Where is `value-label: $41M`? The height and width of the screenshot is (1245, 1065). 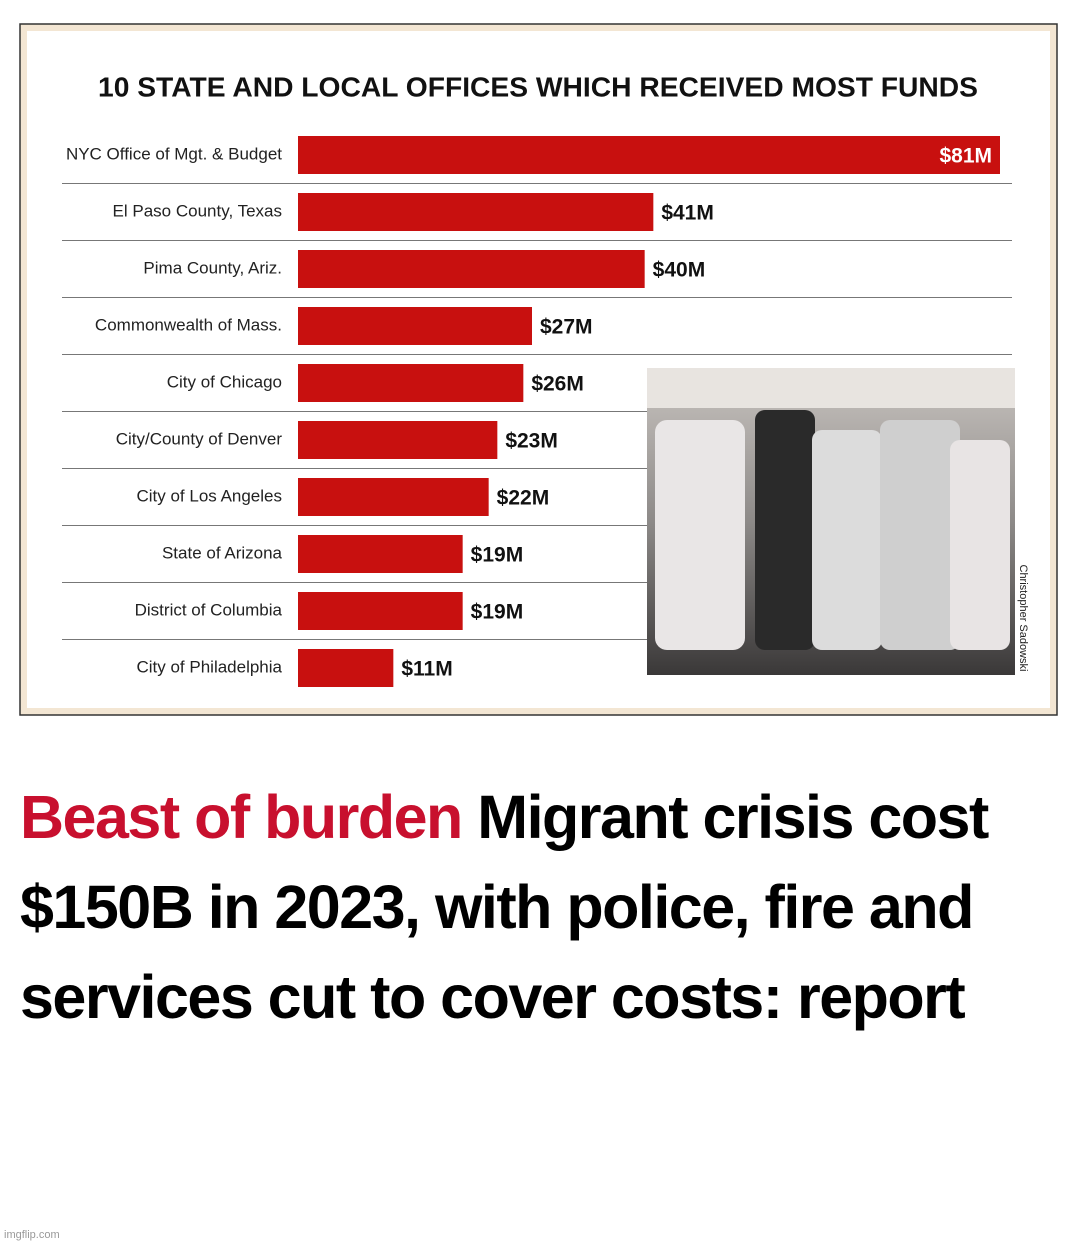
value-label: $41M is located at coordinates (687, 213).